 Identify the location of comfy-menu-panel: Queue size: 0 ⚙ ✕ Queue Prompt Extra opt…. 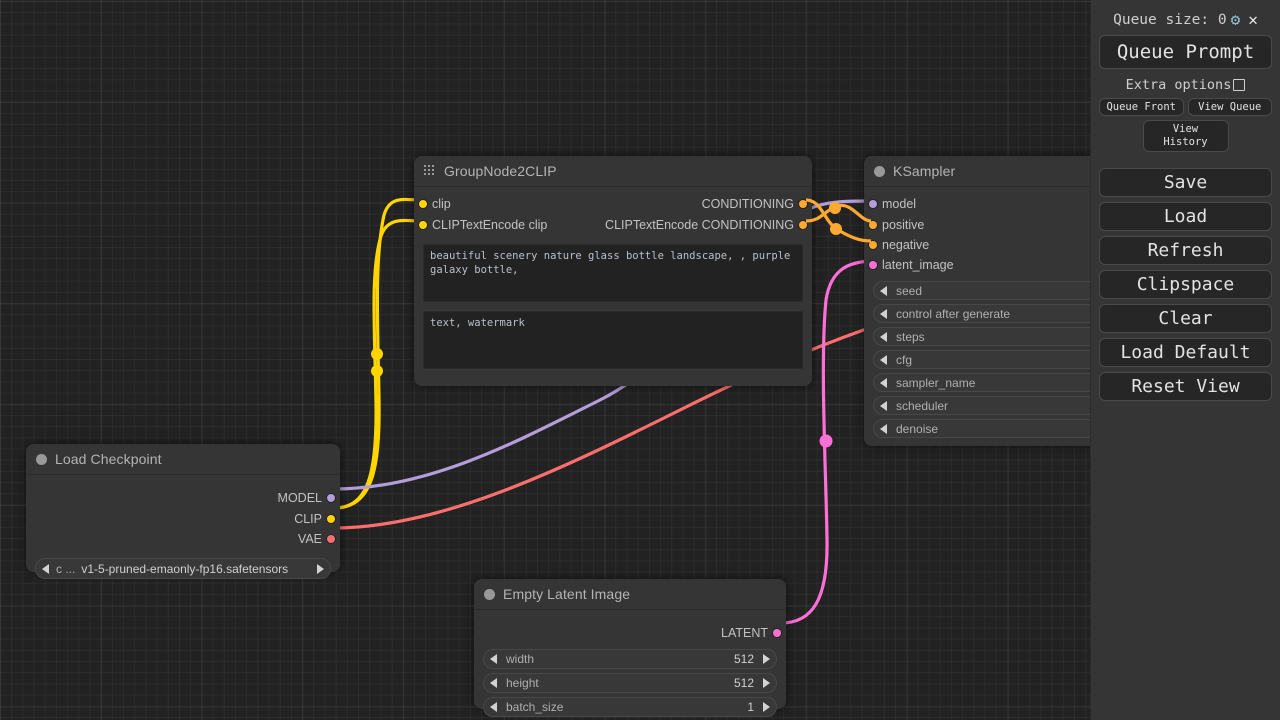
(1185, 360).